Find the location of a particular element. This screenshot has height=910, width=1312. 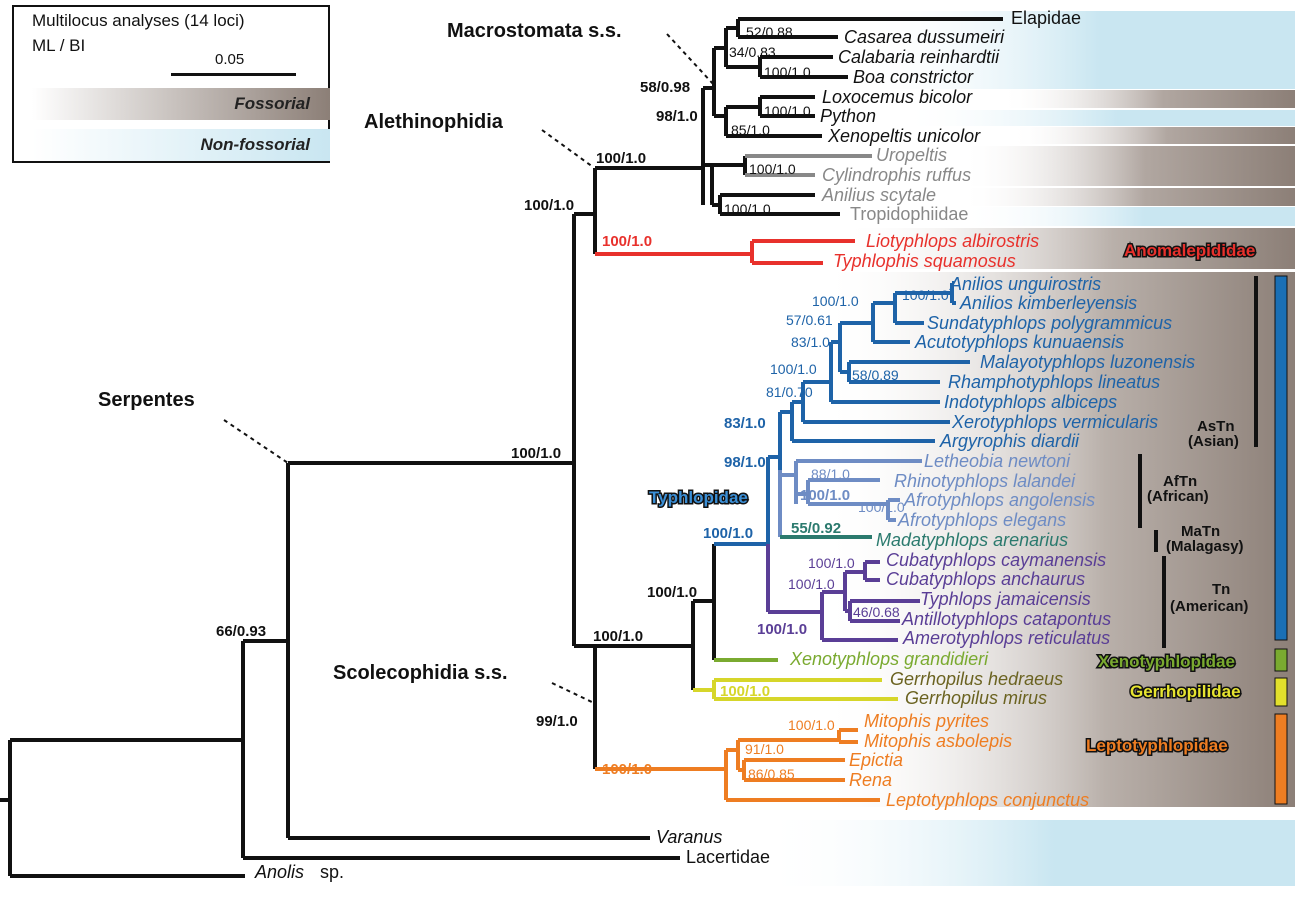

scale-bar is located at coordinates (233, 74).